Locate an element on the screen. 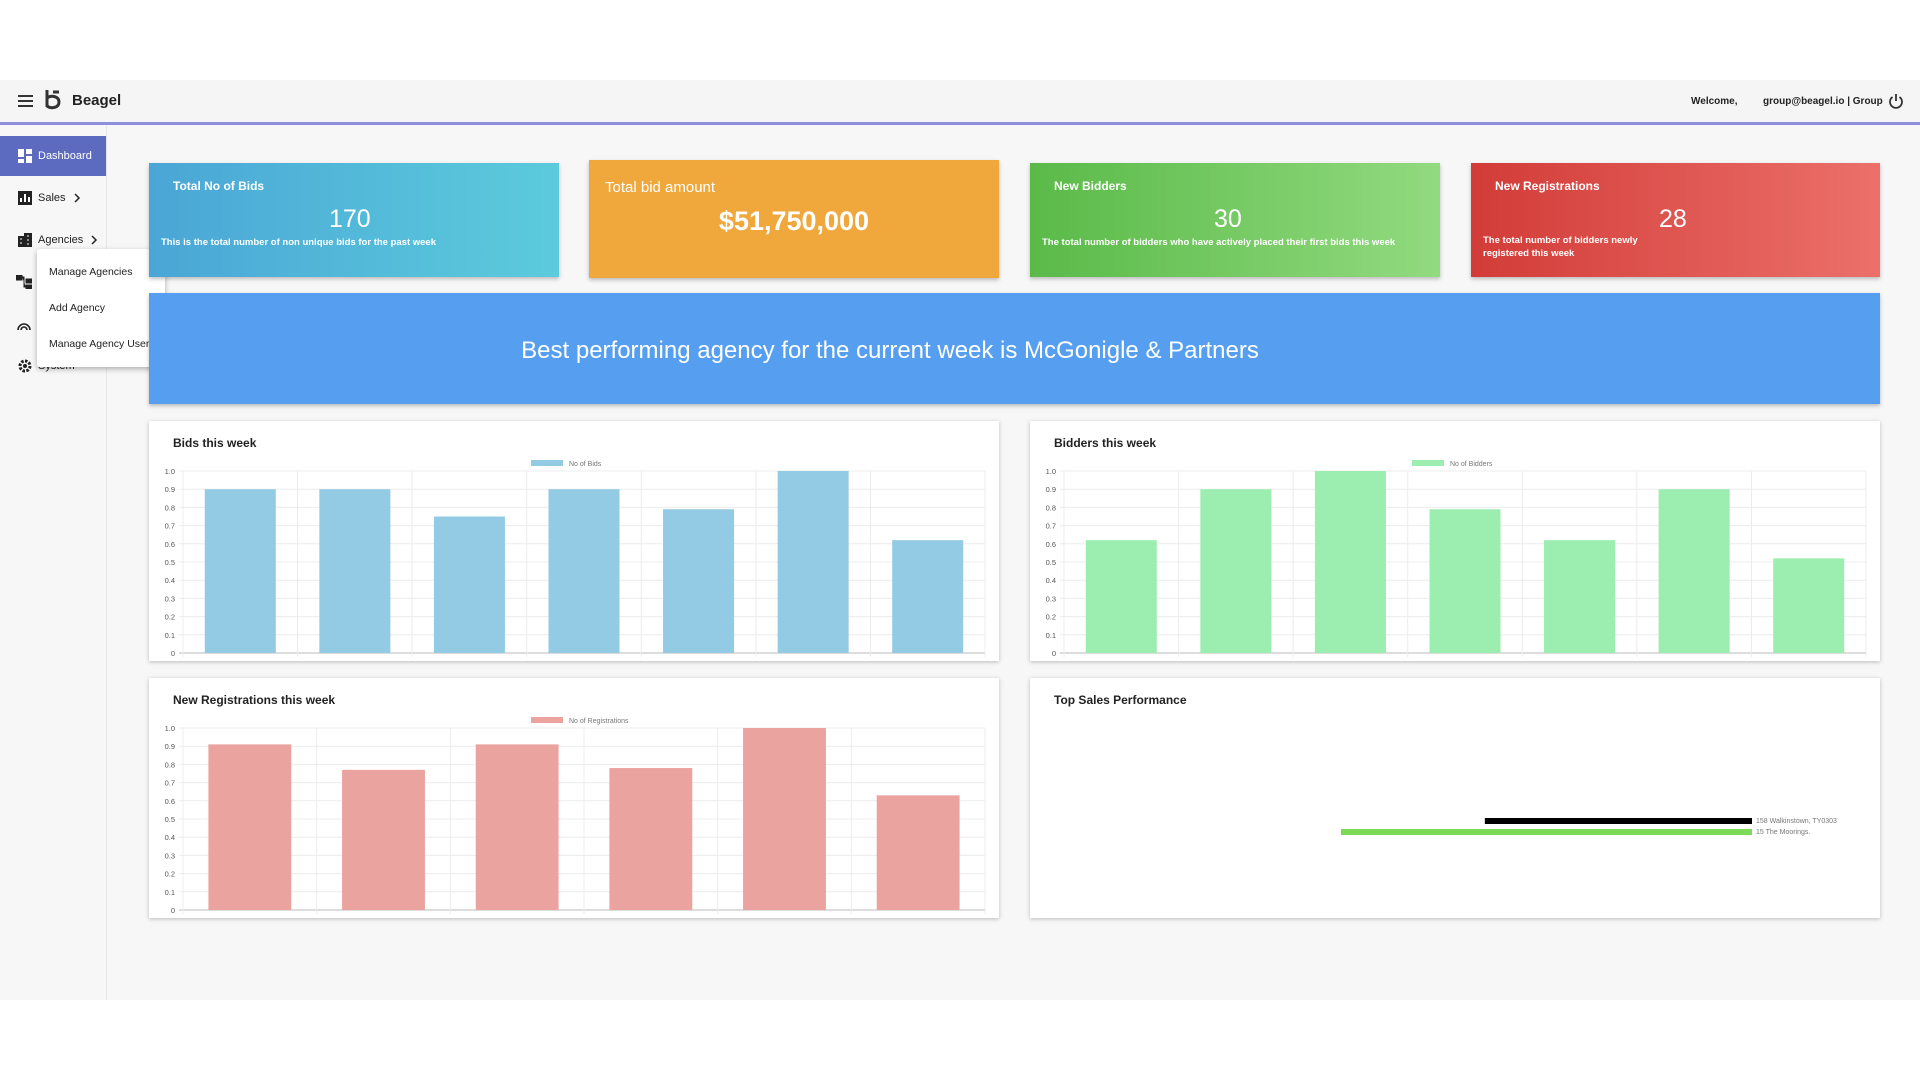 Image resolution: width=1920 pixels, height=1080 pixels. nav-label: Agencies is located at coordinates (61, 240).